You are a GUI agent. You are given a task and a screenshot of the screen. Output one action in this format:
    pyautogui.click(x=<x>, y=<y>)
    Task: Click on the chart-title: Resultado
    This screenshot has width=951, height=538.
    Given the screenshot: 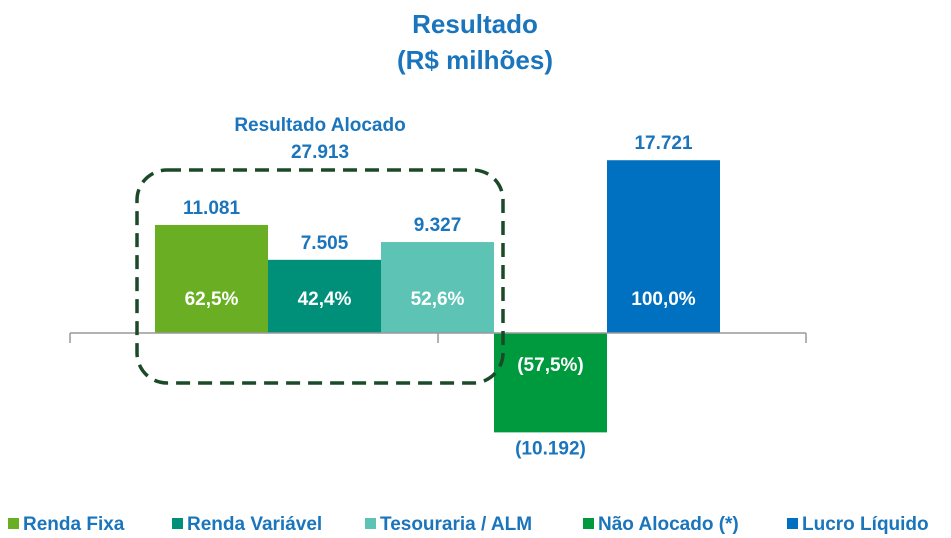 What is the action you would take?
    pyautogui.click(x=475, y=24)
    